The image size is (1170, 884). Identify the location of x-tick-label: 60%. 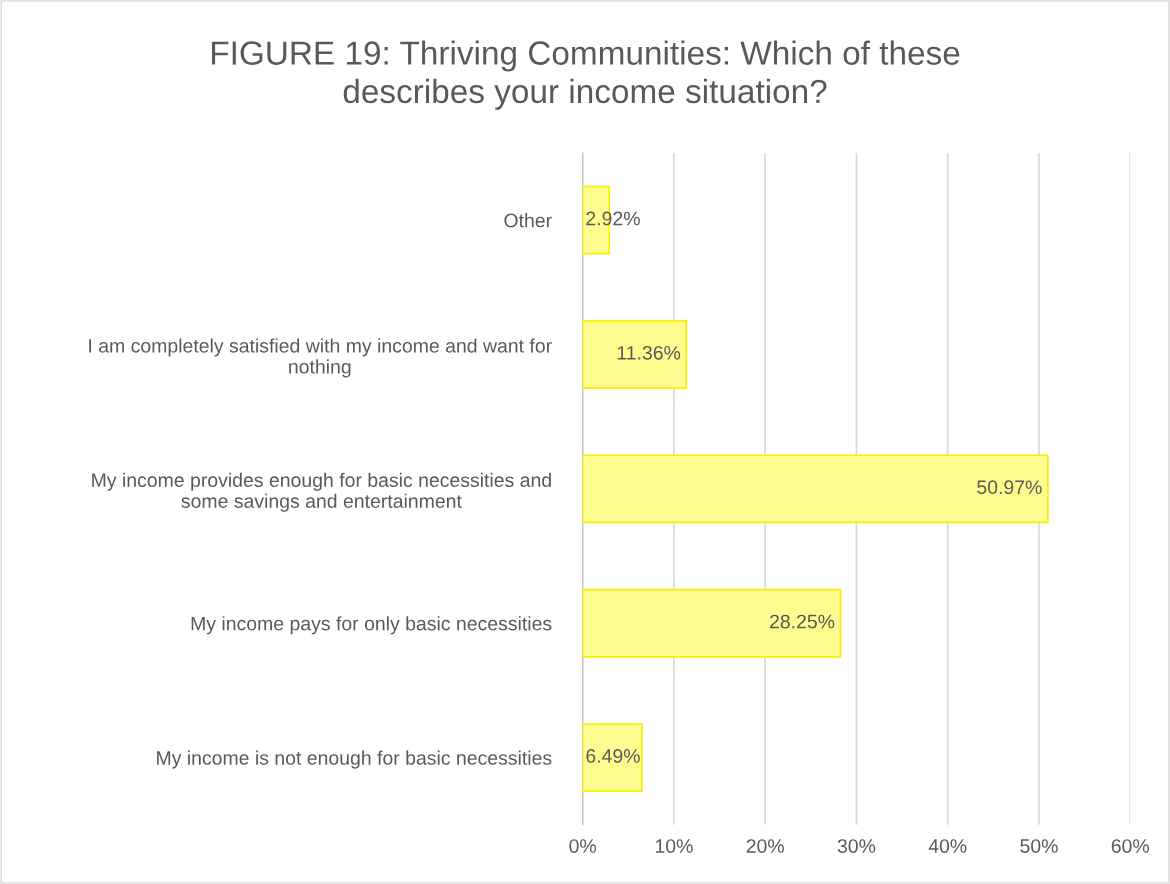
(1130, 846).